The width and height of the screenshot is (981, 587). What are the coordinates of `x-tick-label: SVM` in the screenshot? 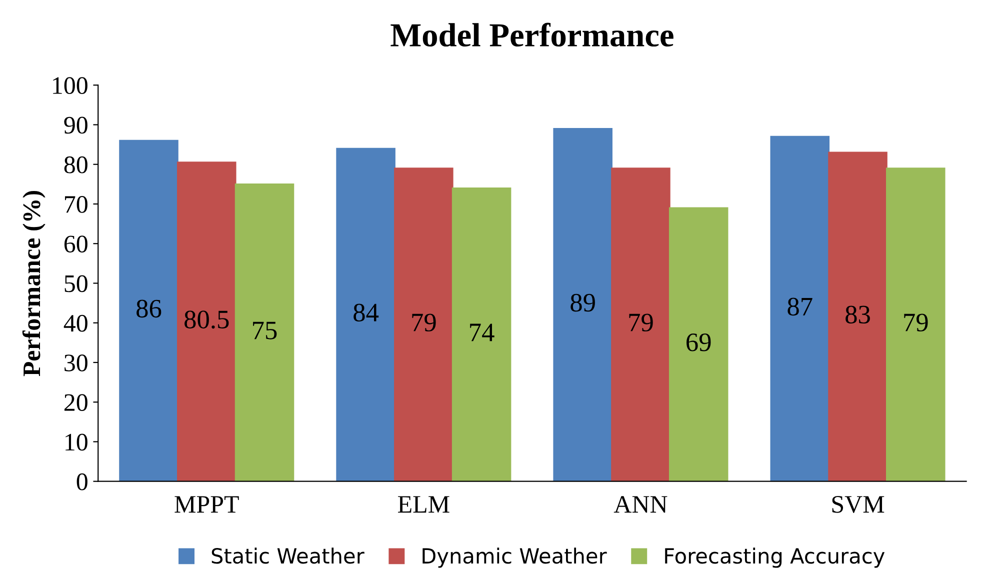 It's located at (858, 504).